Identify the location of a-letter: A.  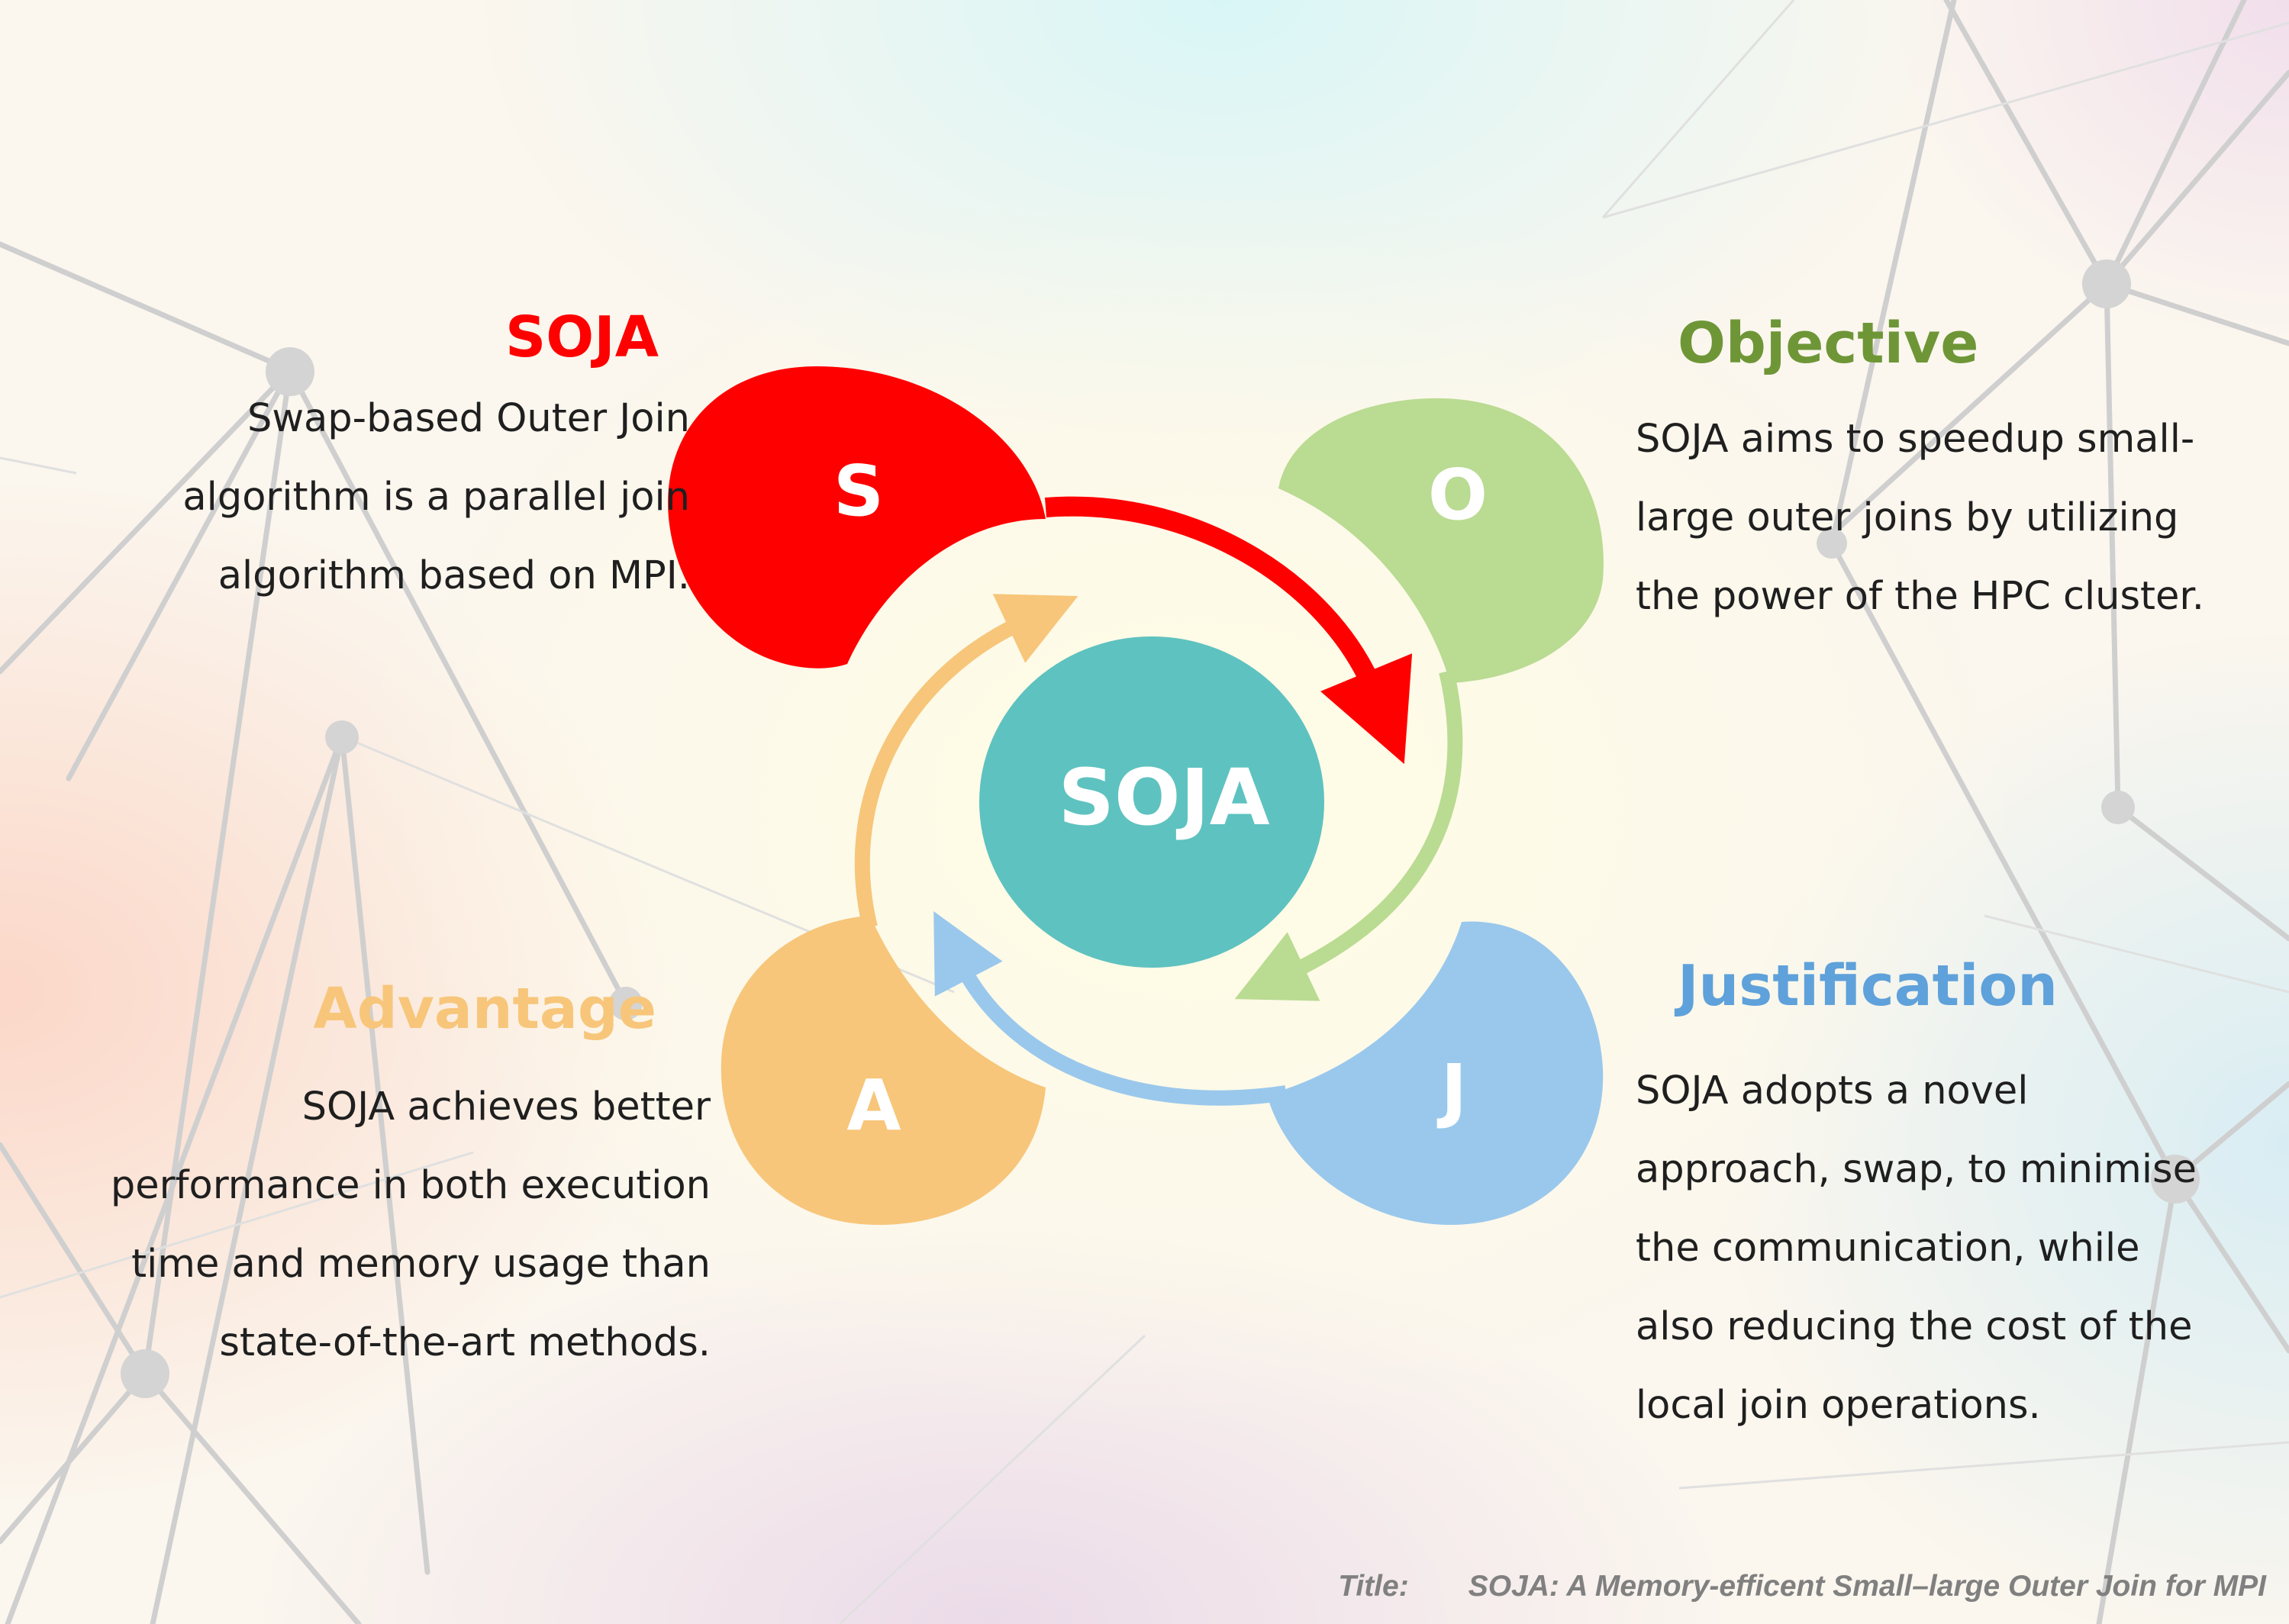
(873, 1105).